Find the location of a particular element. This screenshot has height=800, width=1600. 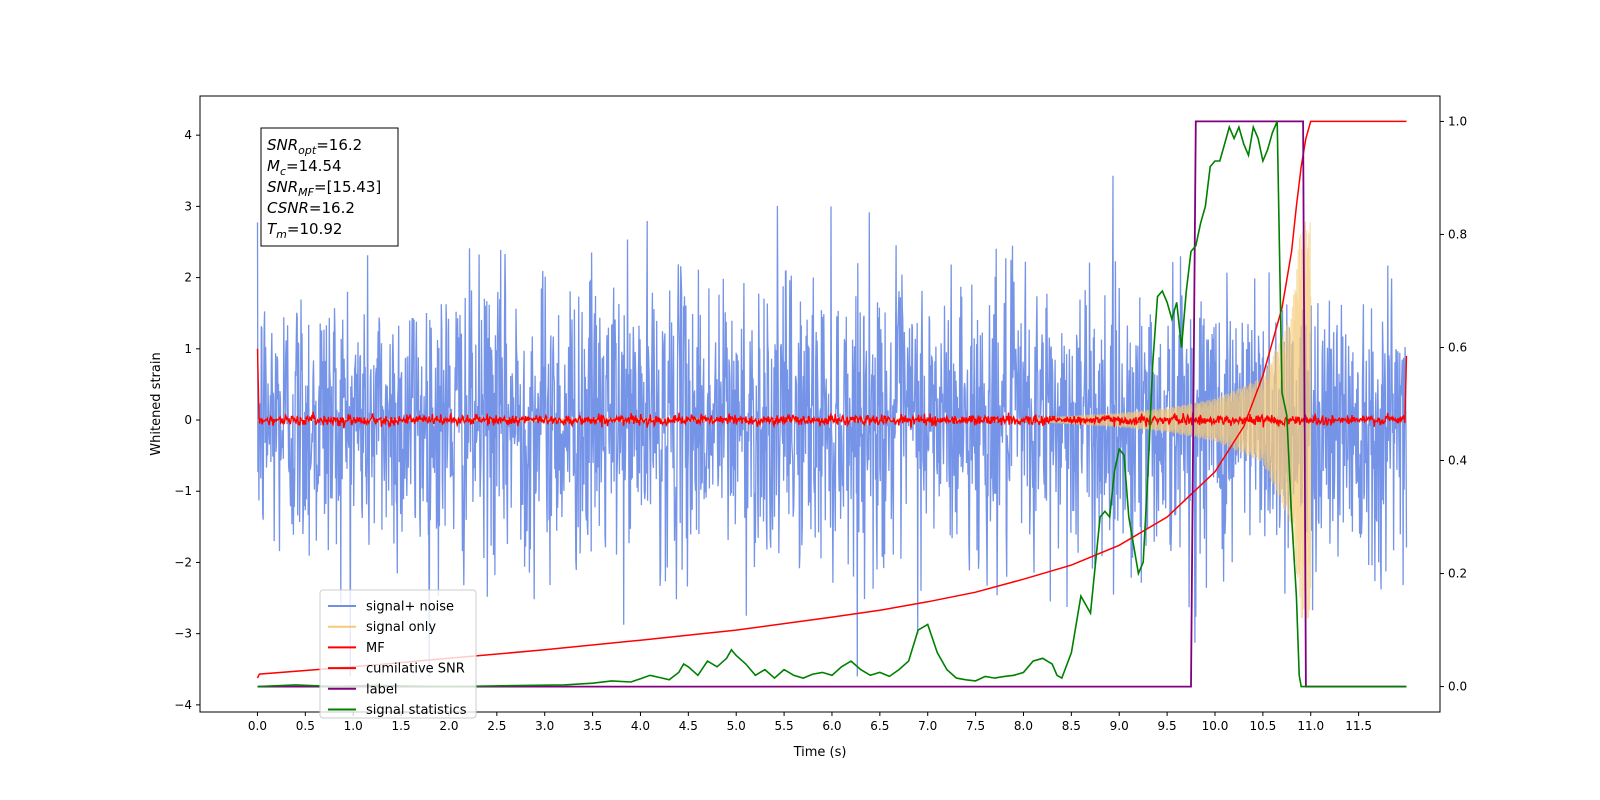

x-tick-label: 2.5 is located at coordinates (496, 726).